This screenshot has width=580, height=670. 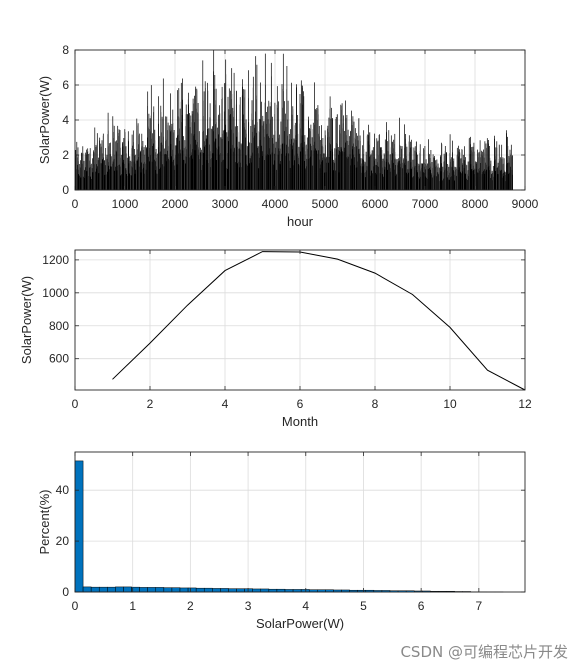 What do you see at coordinates (450, 404) in the screenshot?
I see `x-tick-label: 10` at bounding box center [450, 404].